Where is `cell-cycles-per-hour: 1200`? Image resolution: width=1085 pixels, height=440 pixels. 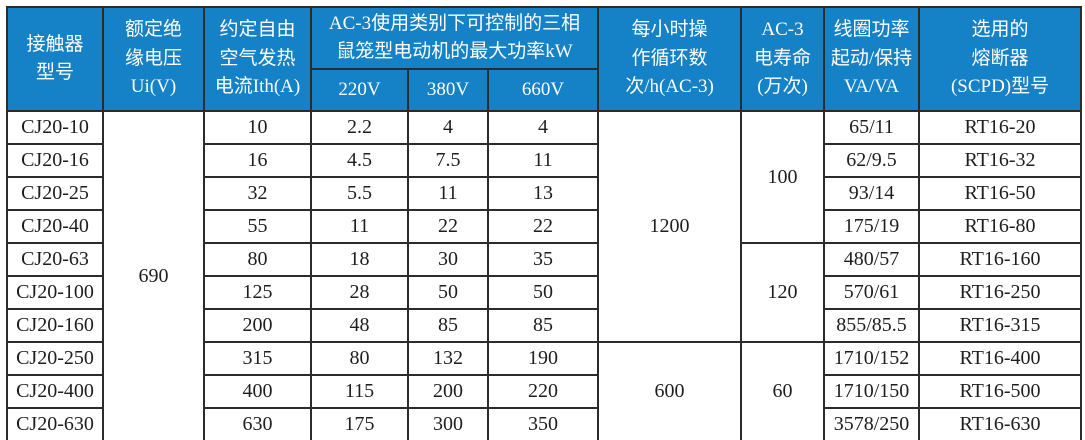
cell-cycles-per-hour: 1200 is located at coordinates (670, 226).